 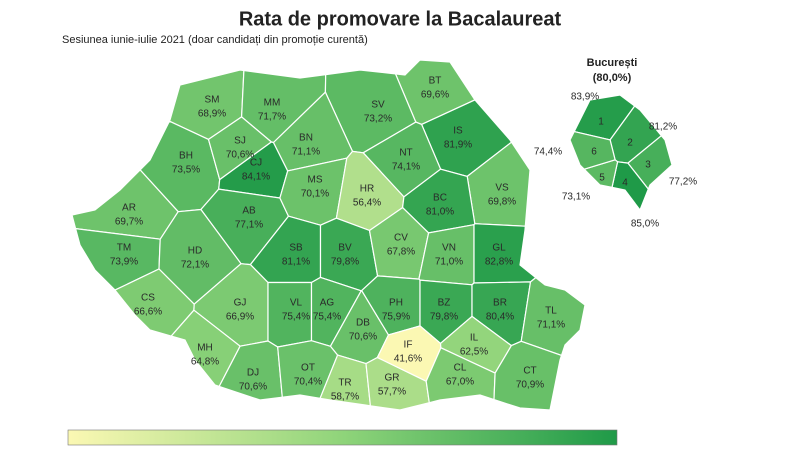 I want to click on county-value: 73,5%, so click(x=186, y=170).